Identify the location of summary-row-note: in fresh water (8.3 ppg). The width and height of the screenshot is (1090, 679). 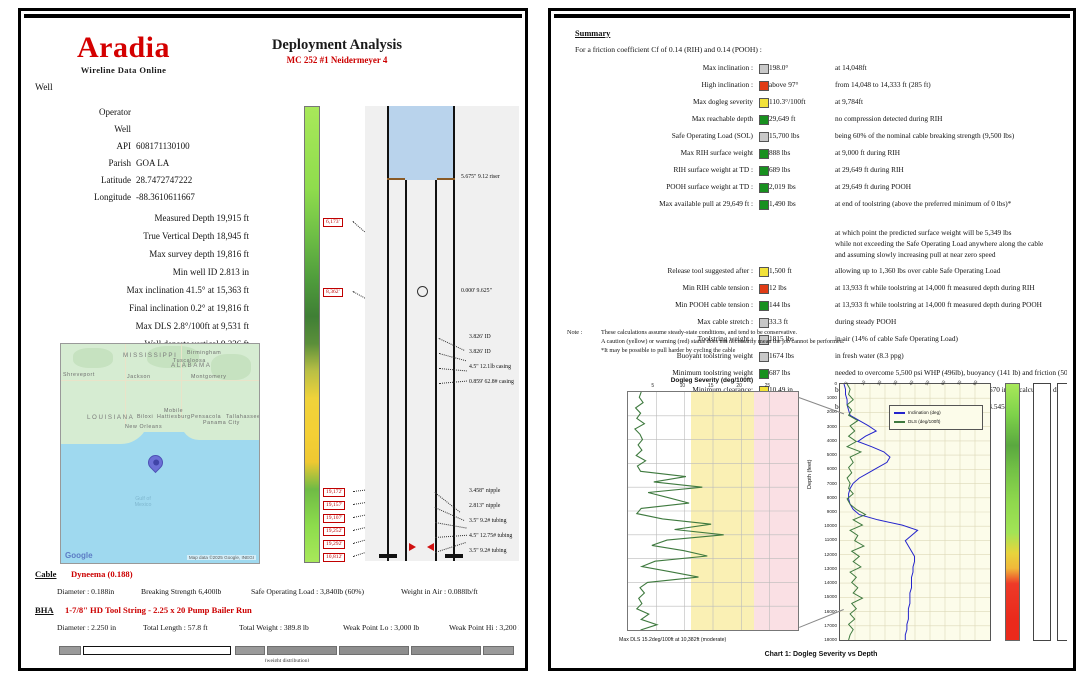
(869, 355).